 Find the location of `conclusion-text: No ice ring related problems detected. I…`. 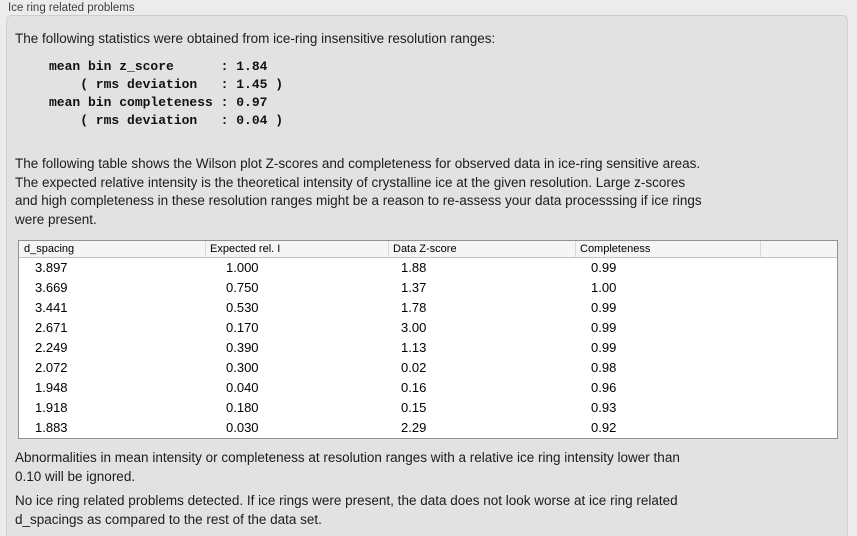

conclusion-text: No ice ring related problems detected. I… is located at coordinates (346, 510).